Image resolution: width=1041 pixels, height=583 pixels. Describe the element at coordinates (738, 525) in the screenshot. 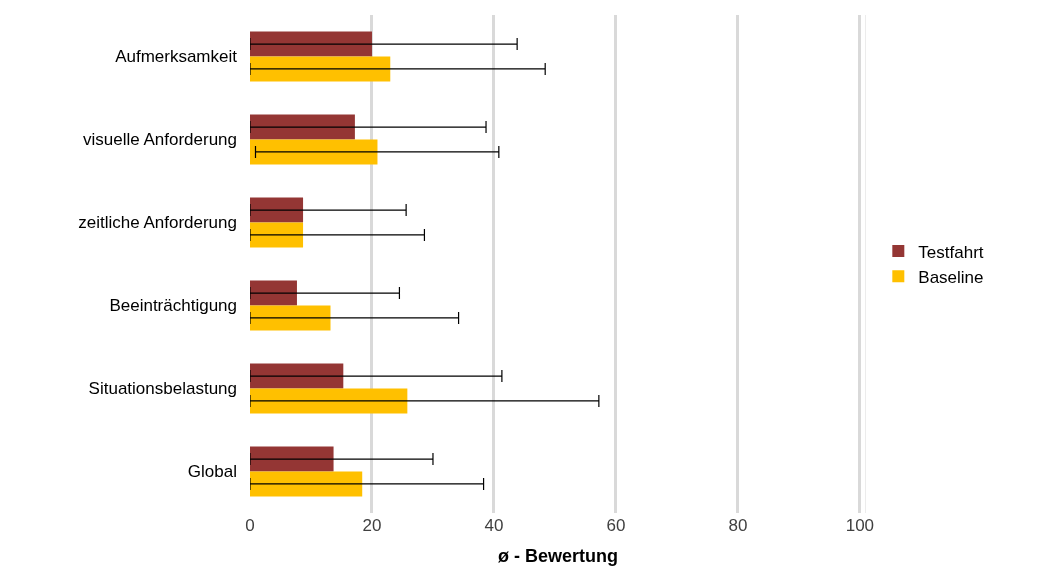

I see `x-tick-label: 80` at that location.